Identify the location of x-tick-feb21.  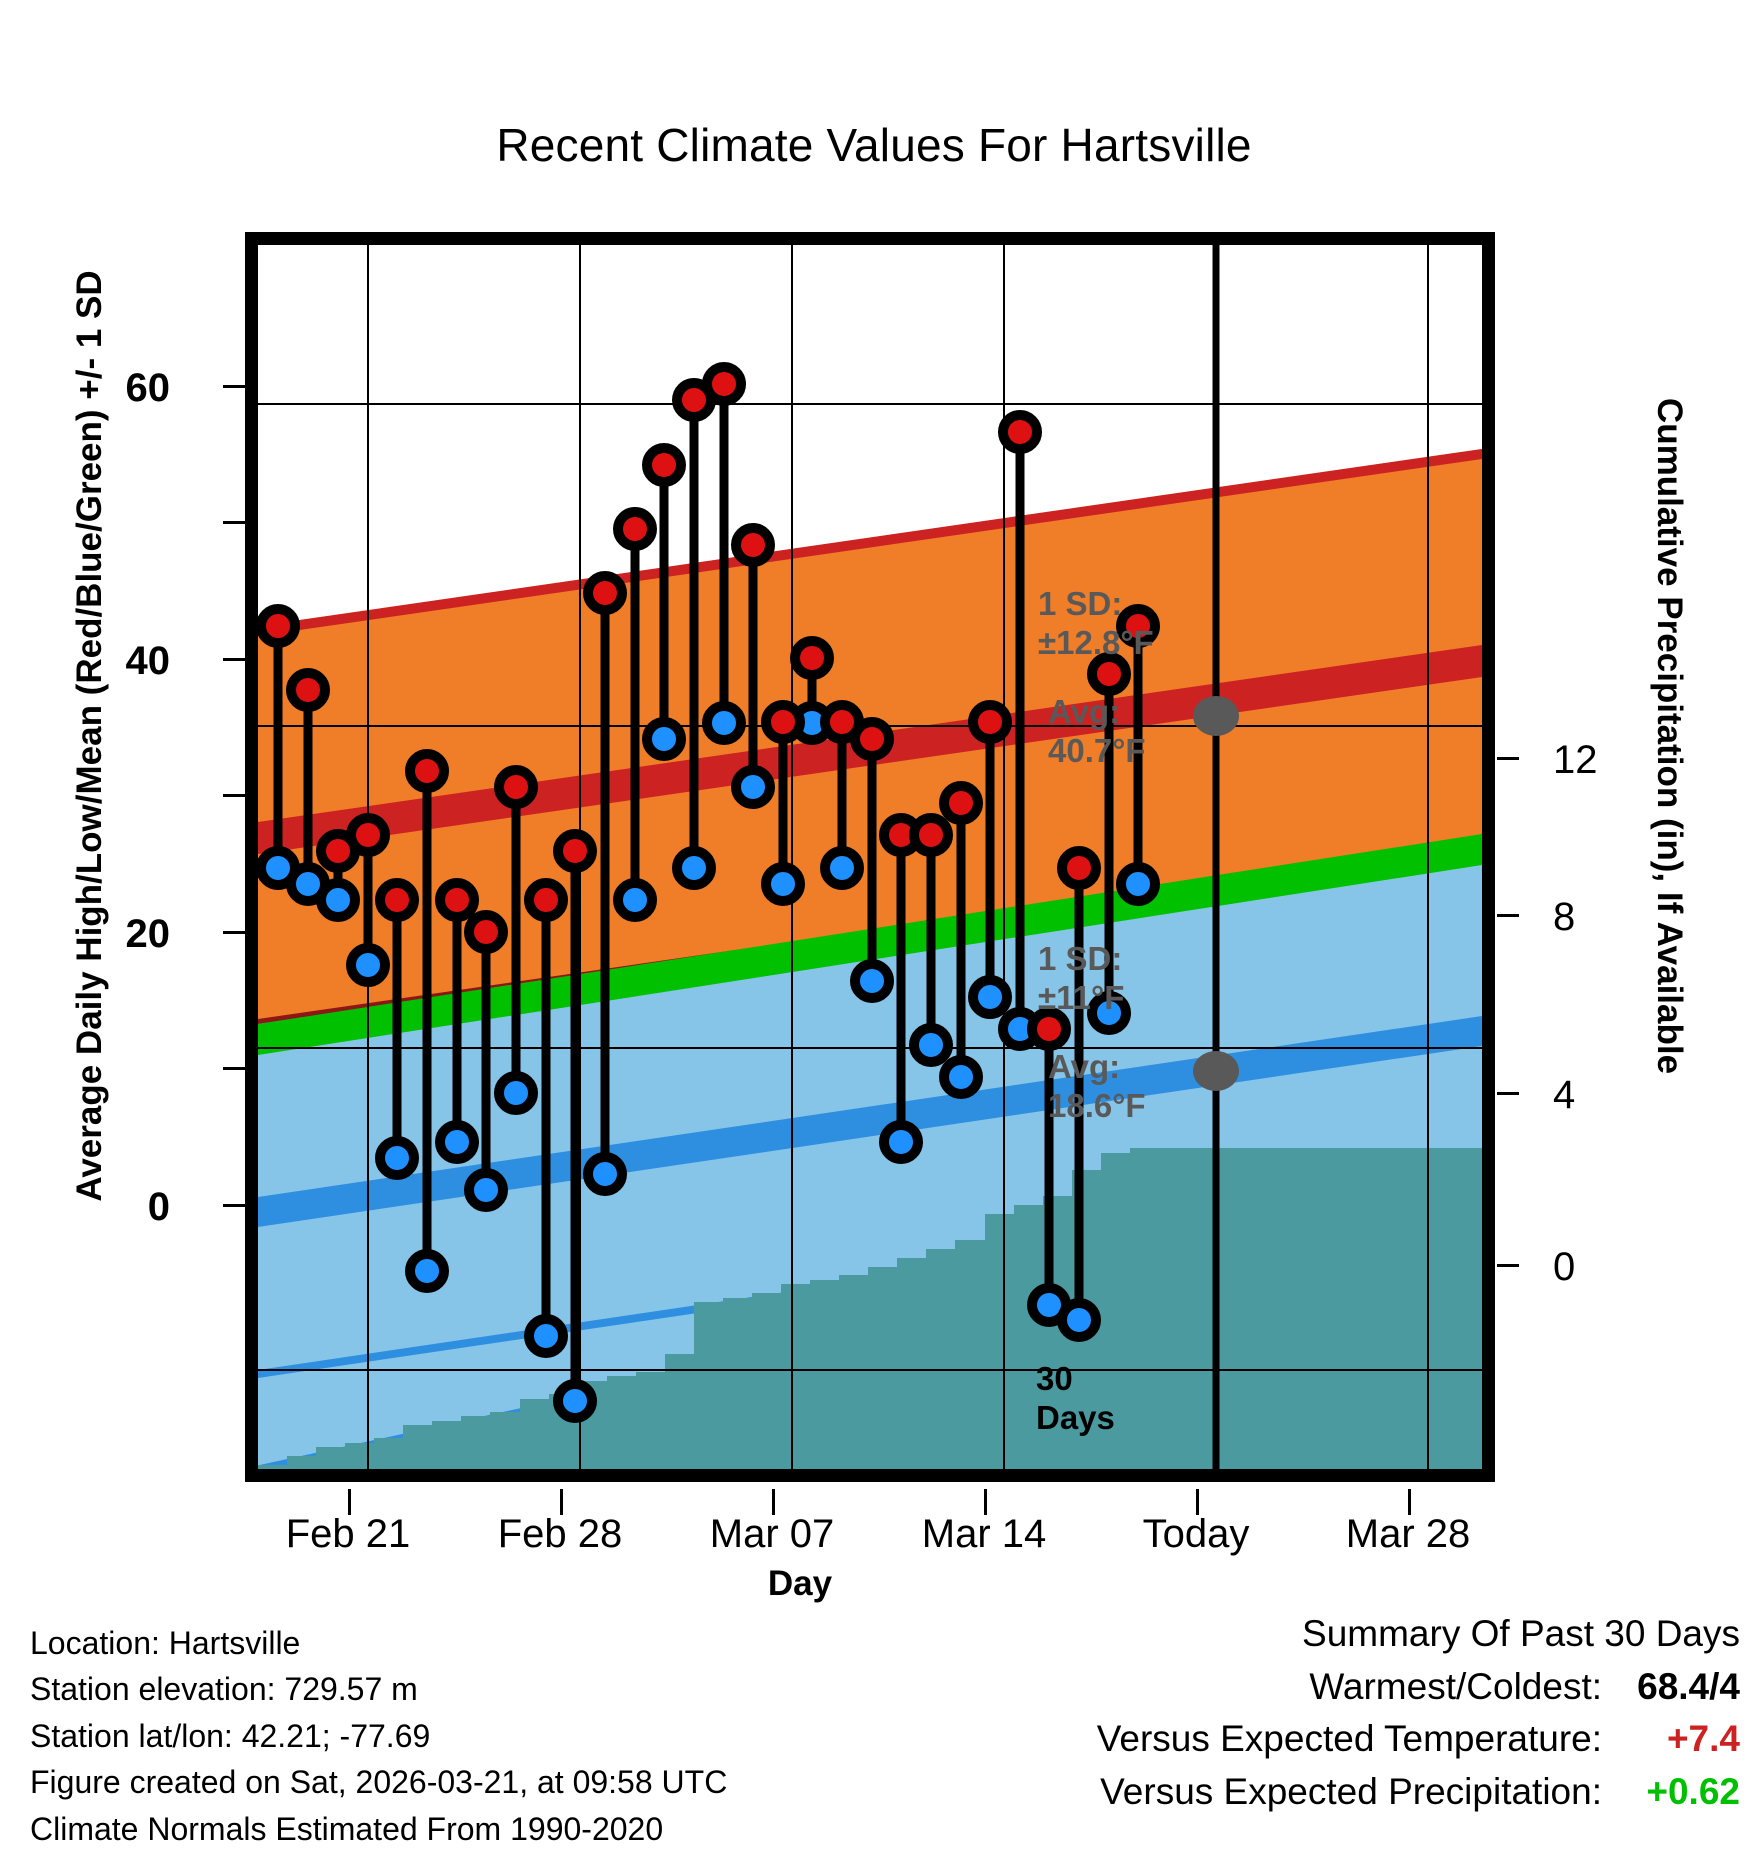
(349, 1502).